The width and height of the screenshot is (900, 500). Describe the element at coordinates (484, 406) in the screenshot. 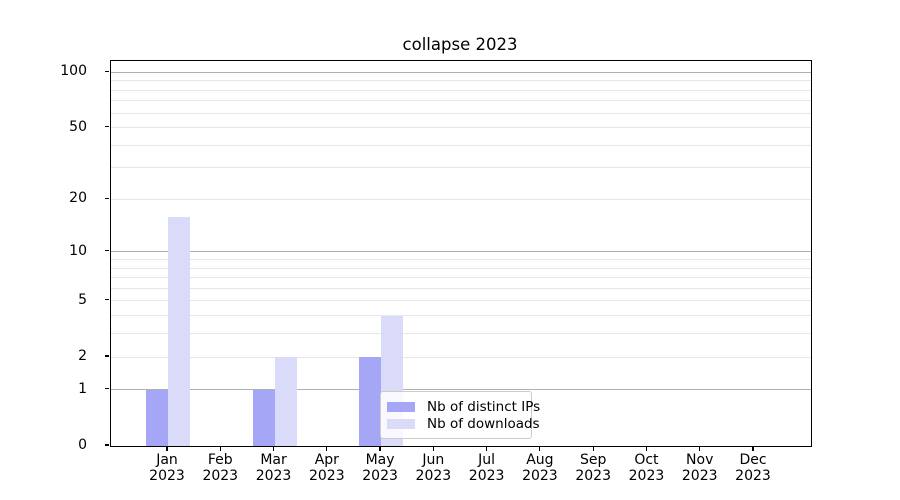

I see `legend-label-distinct-ips: Nb of distinct IPs` at that location.